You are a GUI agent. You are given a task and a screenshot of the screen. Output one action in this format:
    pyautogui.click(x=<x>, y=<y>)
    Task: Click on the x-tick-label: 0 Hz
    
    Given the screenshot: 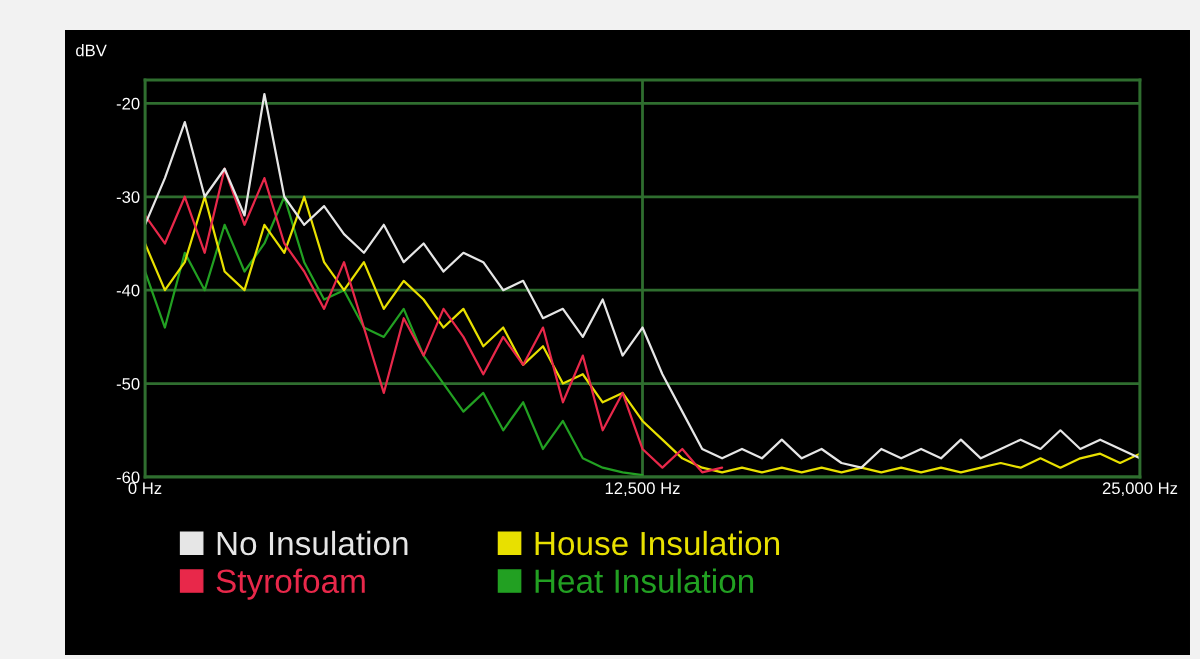 What is the action you would take?
    pyautogui.click(x=145, y=488)
    